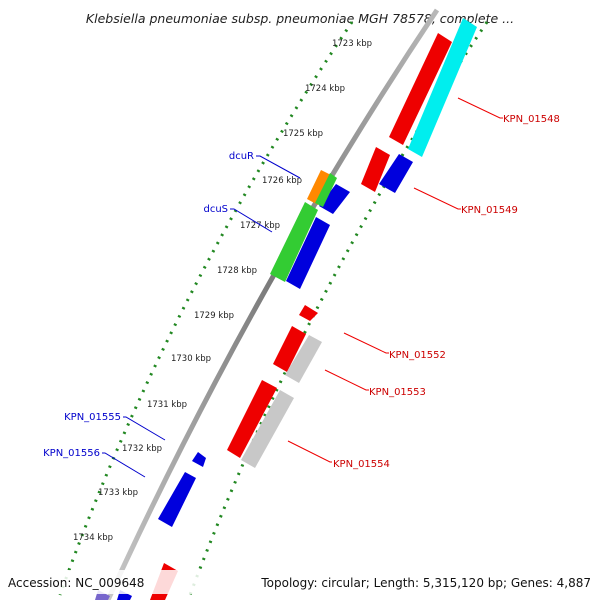 Image resolution: width=600 pixels, height=600 pixels. What do you see at coordinates (241, 156) in the screenshot?
I see `gene-label-dcur: dcuR` at bounding box center [241, 156].